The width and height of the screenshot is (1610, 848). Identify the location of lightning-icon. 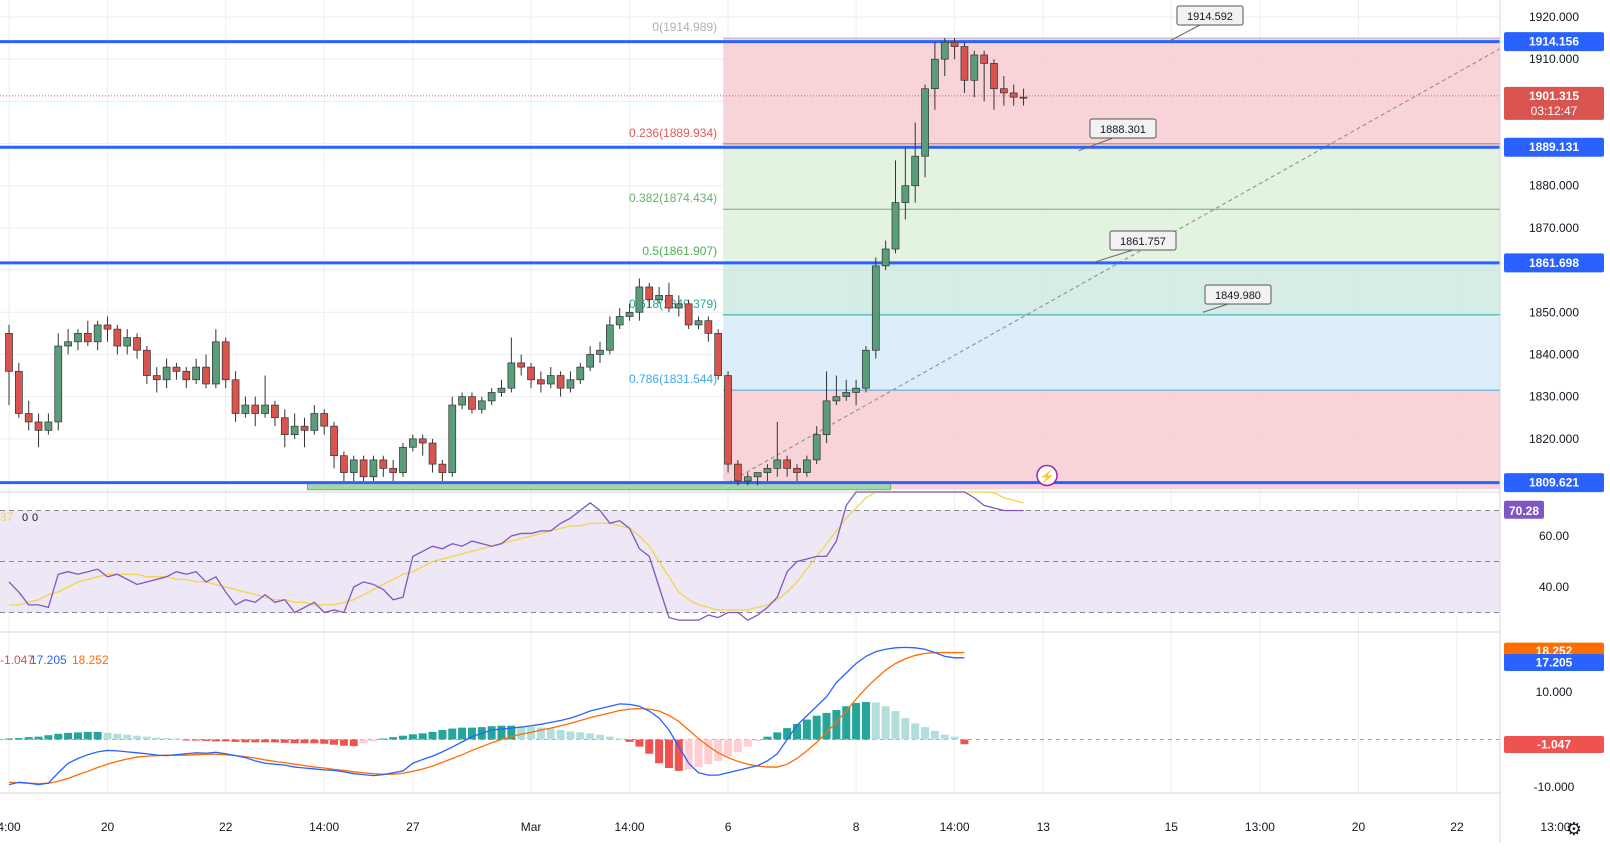
(1047, 475).